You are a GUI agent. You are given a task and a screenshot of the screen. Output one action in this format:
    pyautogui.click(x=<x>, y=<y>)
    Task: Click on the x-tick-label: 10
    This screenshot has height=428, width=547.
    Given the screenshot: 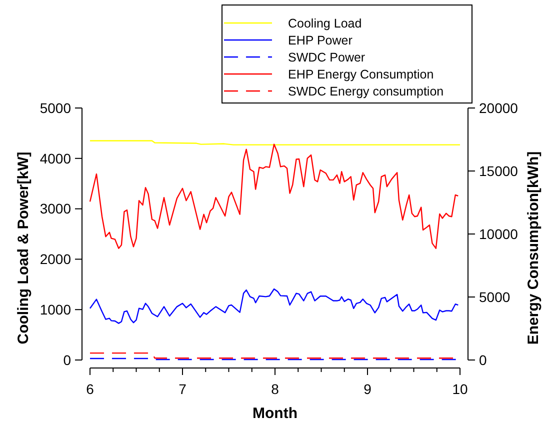 What is the action you would take?
    pyautogui.click(x=460, y=389)
    